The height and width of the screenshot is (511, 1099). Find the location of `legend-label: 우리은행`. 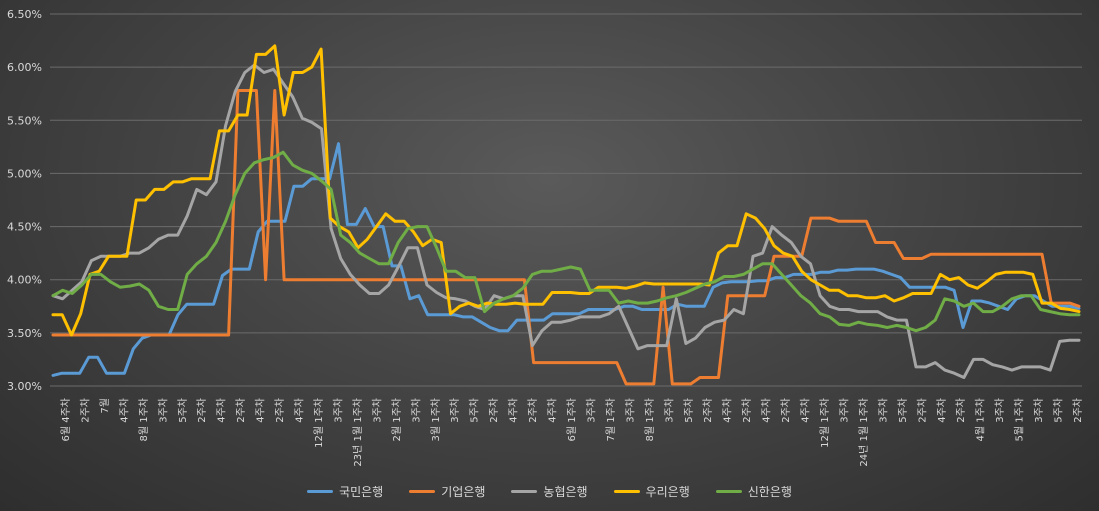

legend-label: 우리은행 is located at coordinates (667, 491).